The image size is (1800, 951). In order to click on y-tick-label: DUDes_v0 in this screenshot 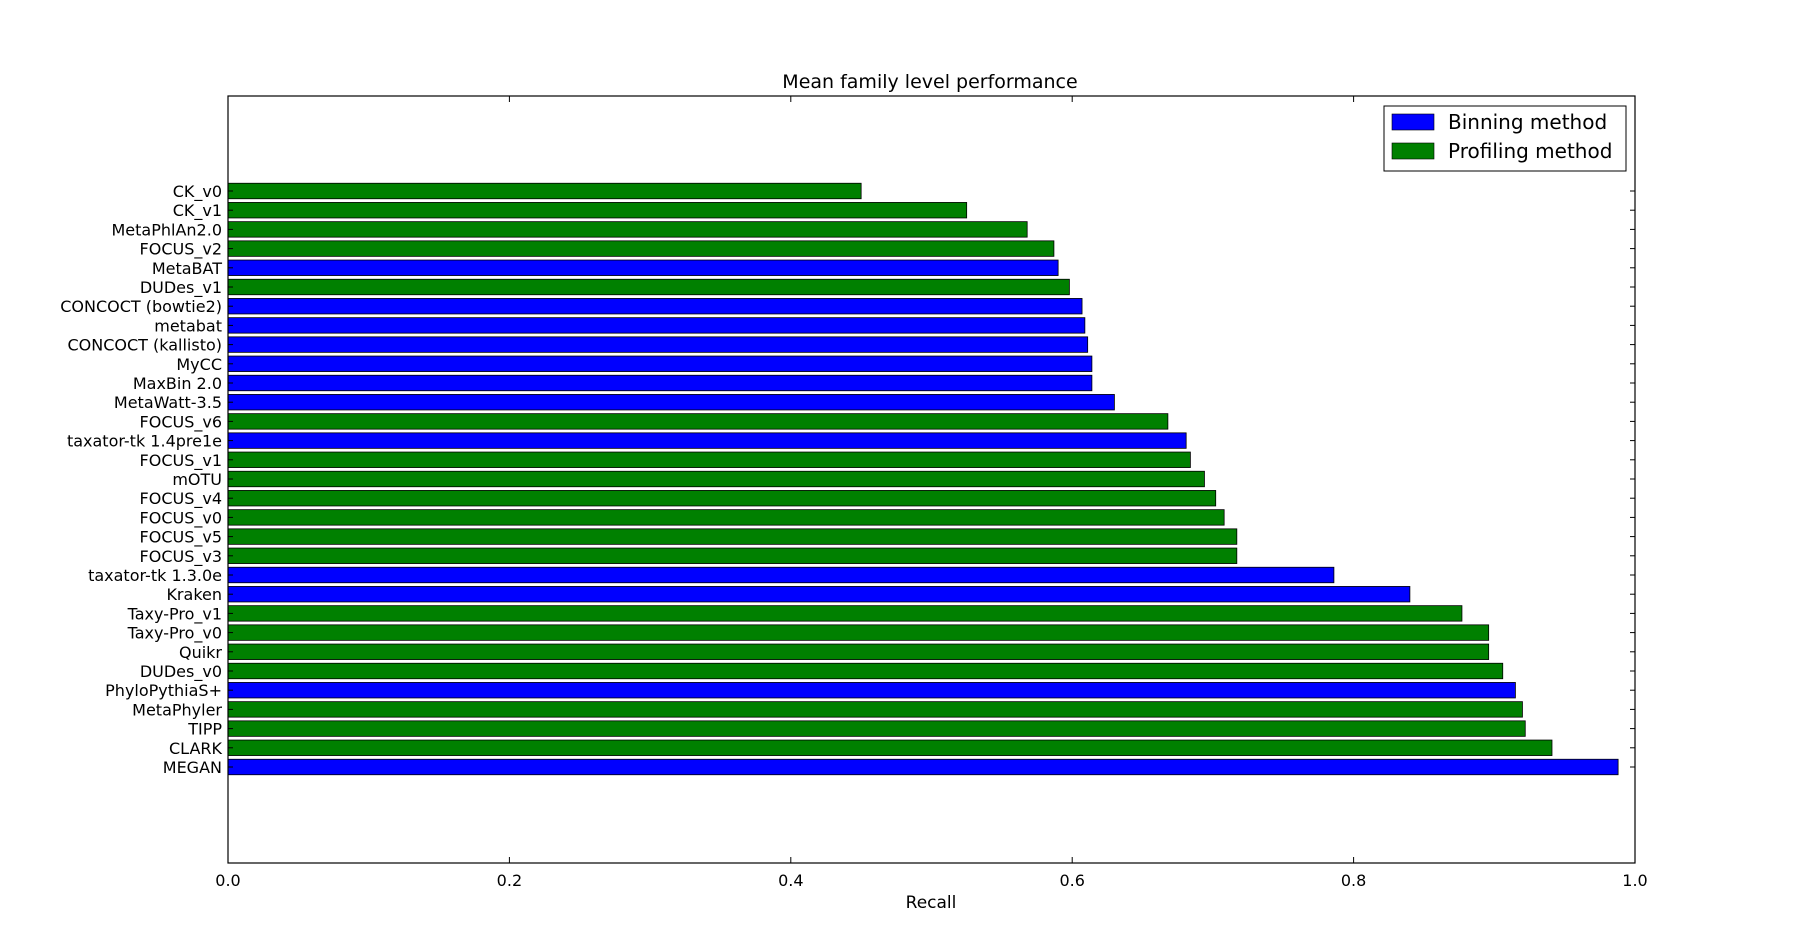, I will do `click(181, 672)`.